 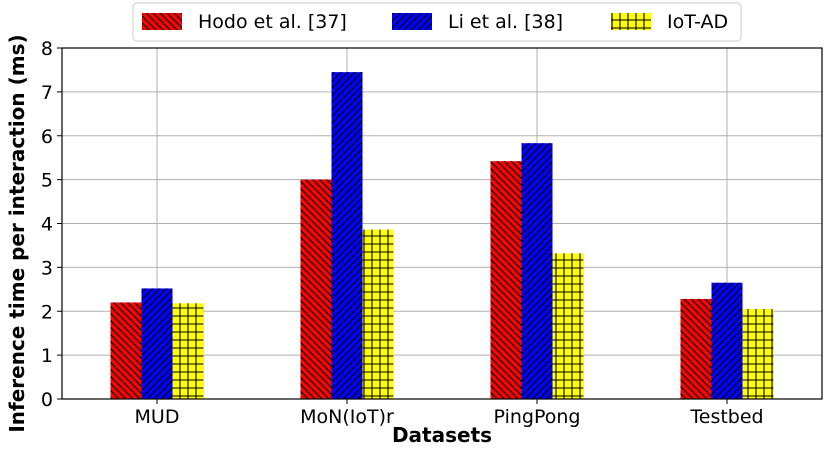 I want to click on legend-entry: Li et al. [38], so click(x=477, y=22).